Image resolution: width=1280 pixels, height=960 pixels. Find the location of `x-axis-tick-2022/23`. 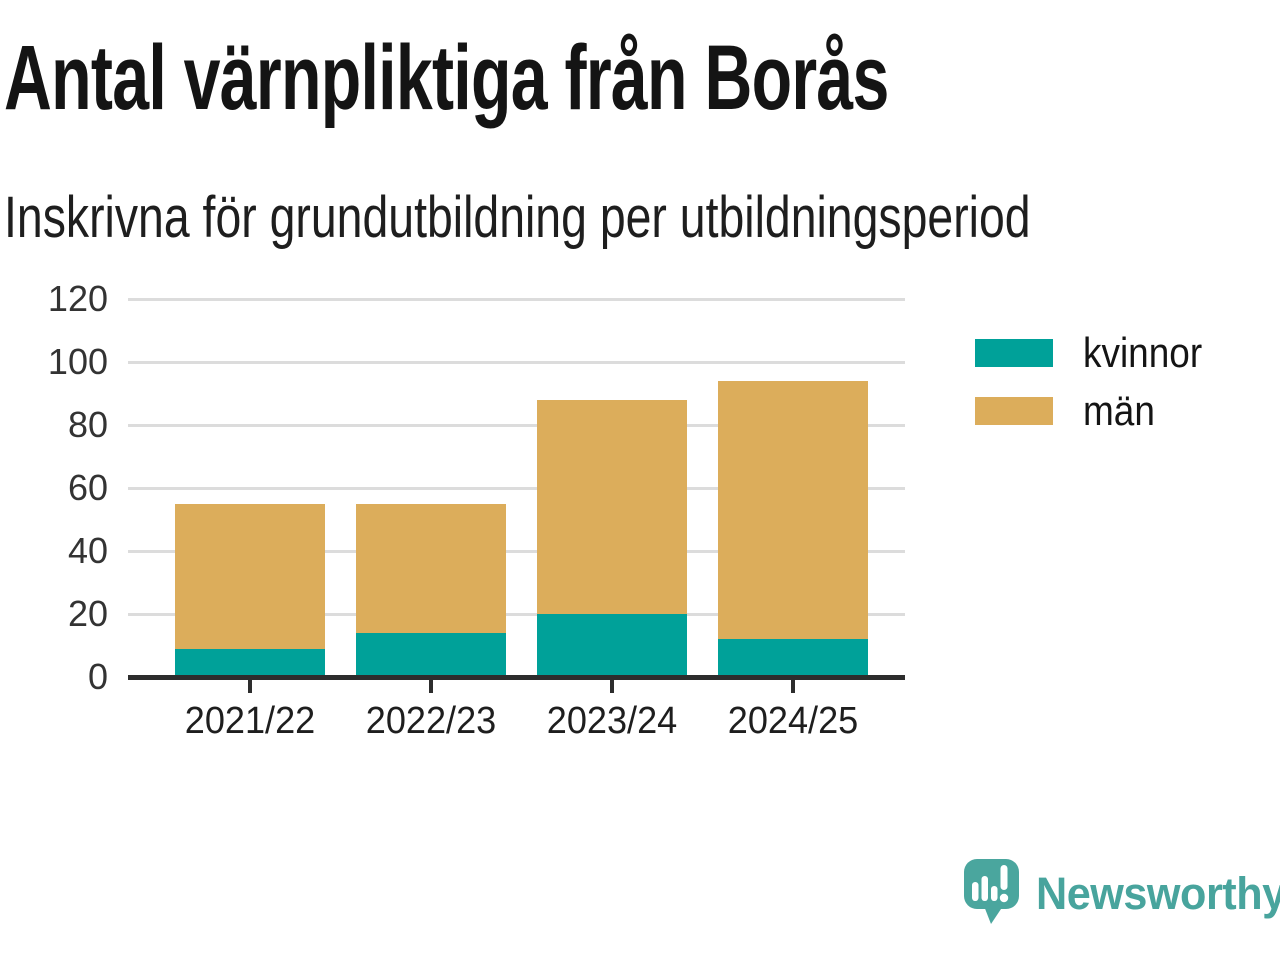

x-axis-tick-2022/23 is located at coordinates (431, 686).